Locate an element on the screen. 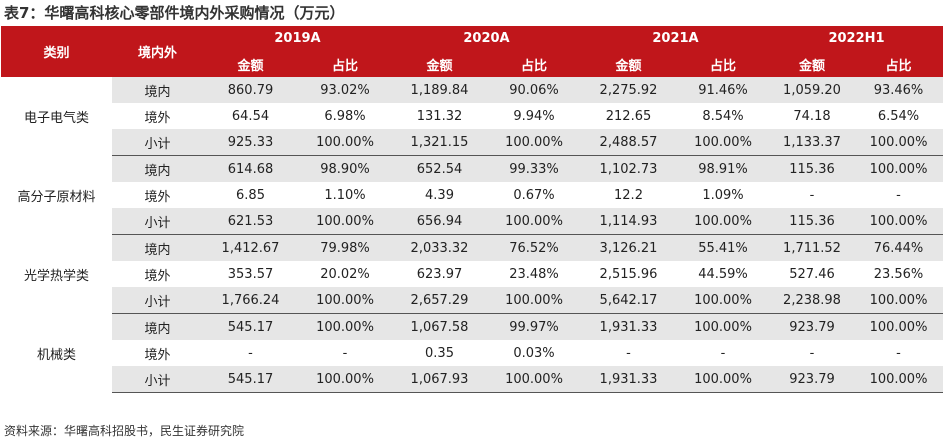  share-cell: 20.02% is located at coordinates (345, 274).